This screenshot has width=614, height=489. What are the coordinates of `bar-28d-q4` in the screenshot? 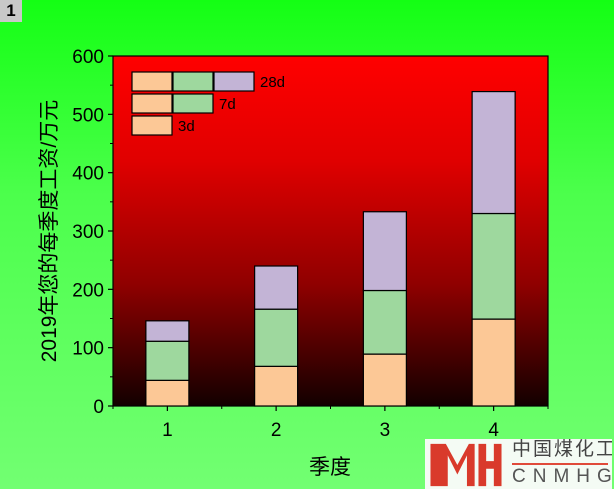 It's located at (493, 152).